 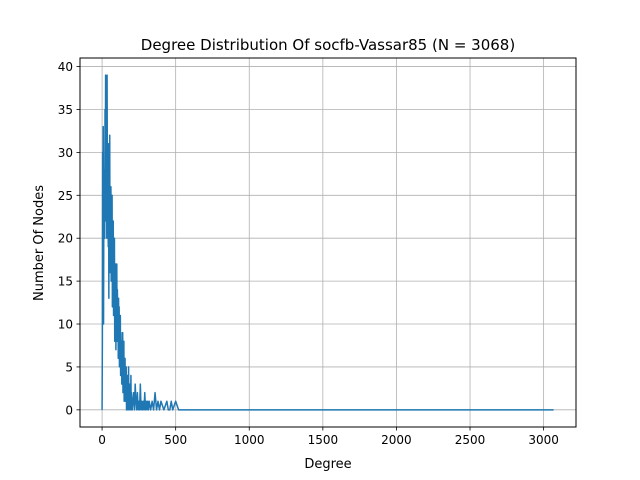 What do you see at coordinates (543, 440) in the screenshot?
I see `x-tick-label: 3000` at bounding box center [543, 440].